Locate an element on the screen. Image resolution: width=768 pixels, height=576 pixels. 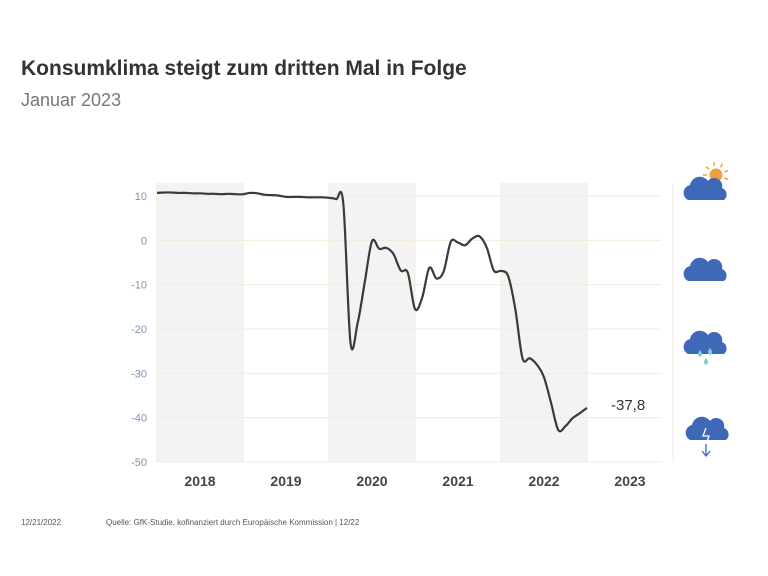
y-tick-label: -20 is located at coordinates (139, 330).